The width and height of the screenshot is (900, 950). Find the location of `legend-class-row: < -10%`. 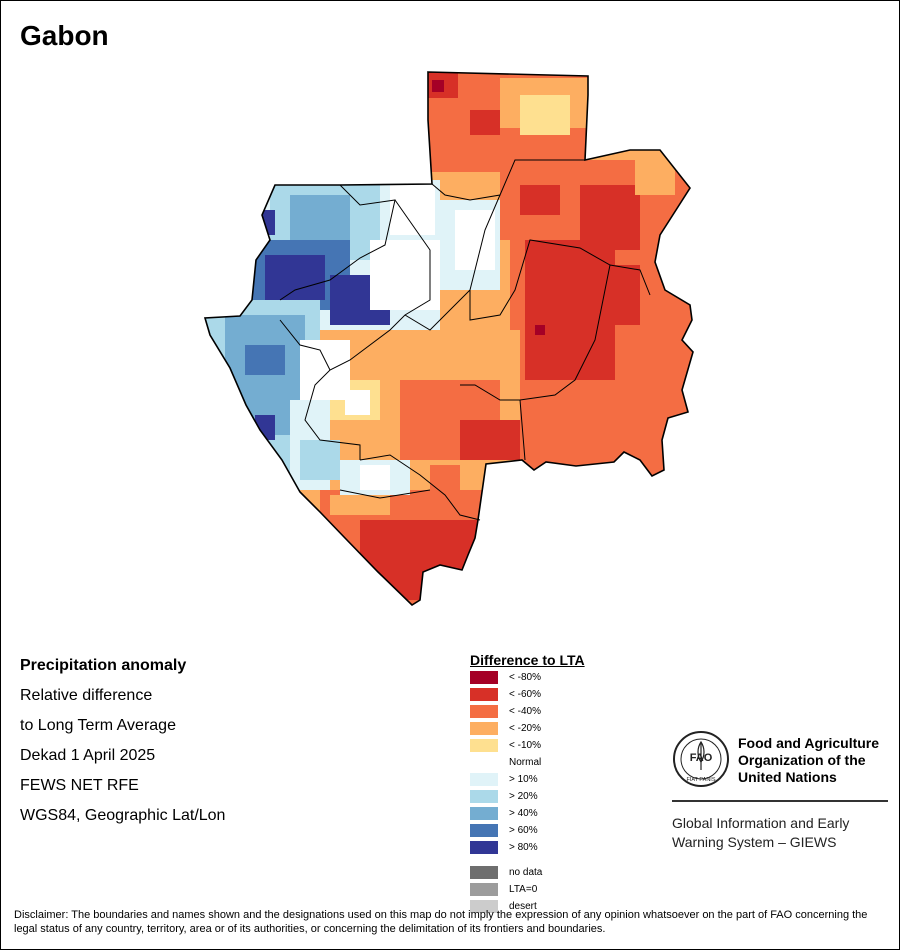

legend-class-row: < -10% is located at coordinates (550, 746).